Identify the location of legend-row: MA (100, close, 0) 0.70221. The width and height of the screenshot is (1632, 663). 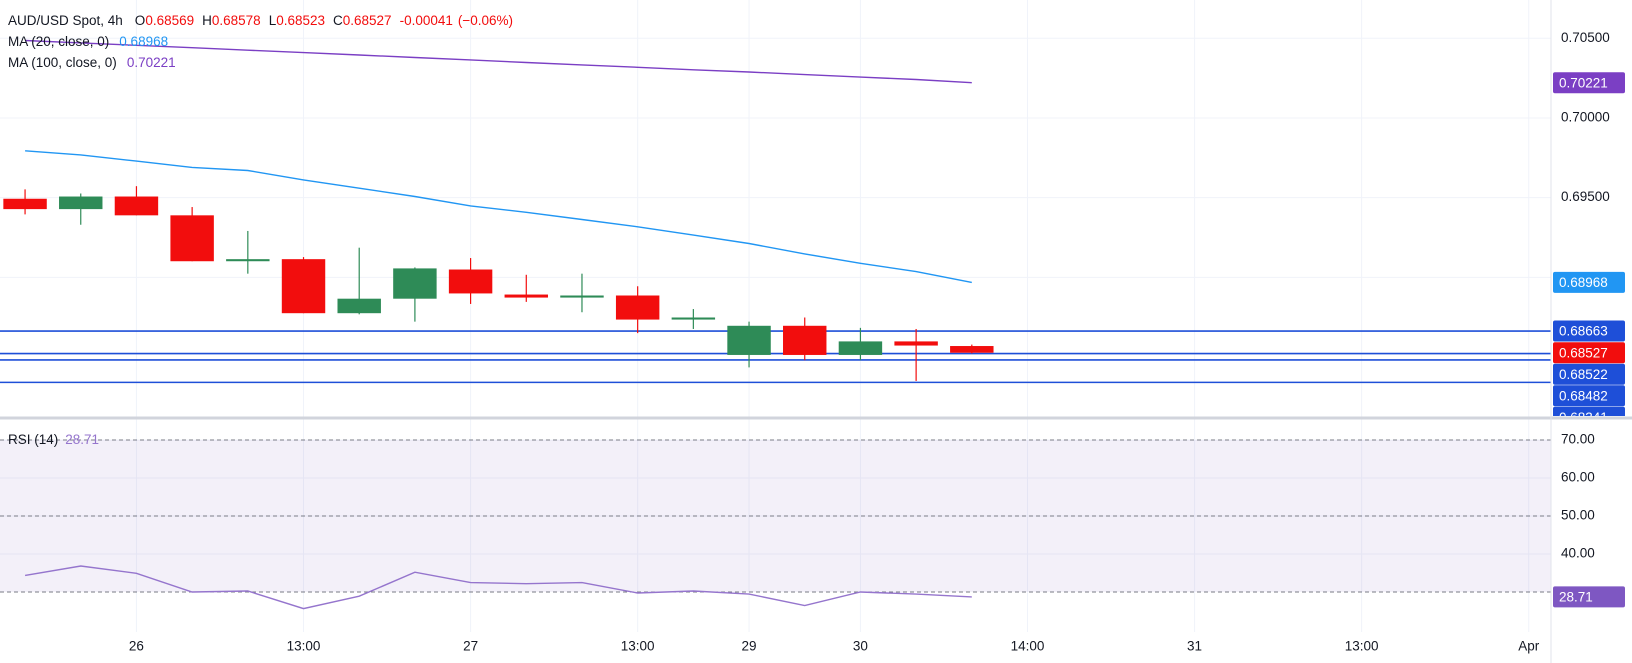
(92, 62).